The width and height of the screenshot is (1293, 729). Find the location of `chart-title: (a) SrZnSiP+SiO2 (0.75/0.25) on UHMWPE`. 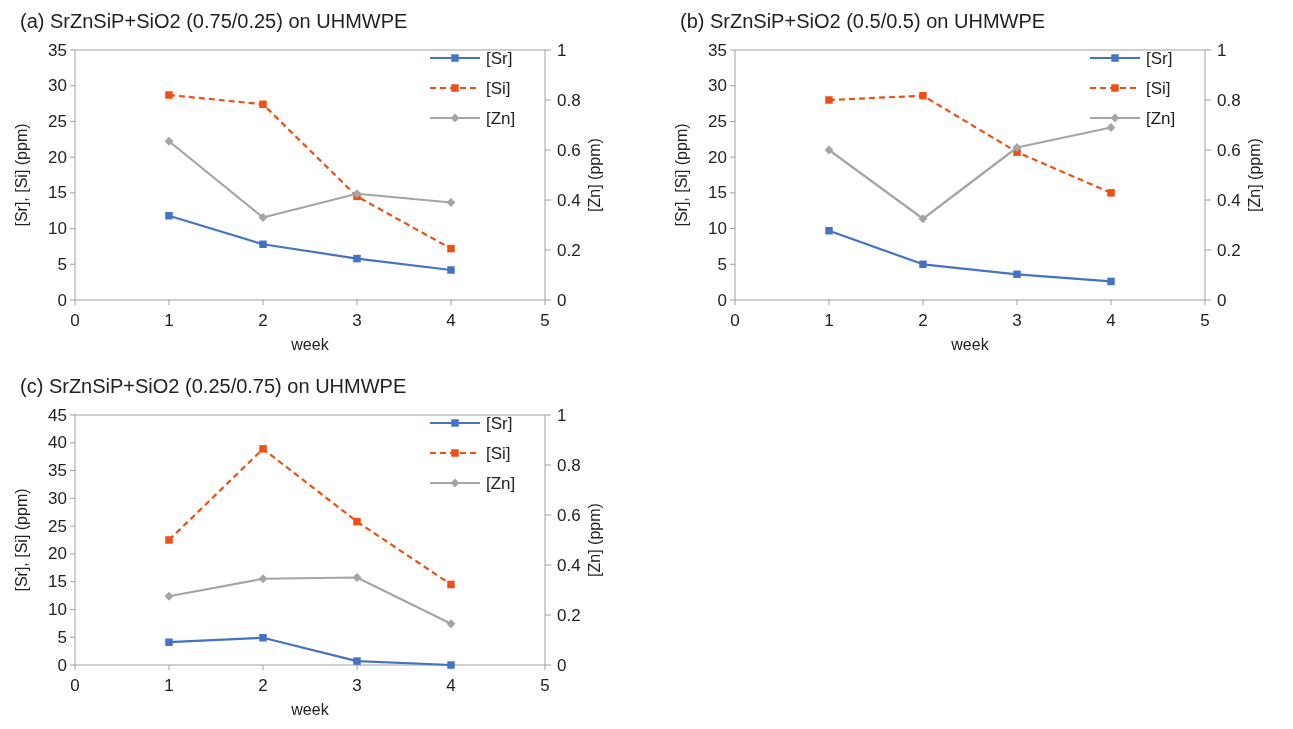

chart-title: (a) SrZnSiP+SiO2 (0.75/0.25) on UHMWPE is located at coordinates (214, 21).